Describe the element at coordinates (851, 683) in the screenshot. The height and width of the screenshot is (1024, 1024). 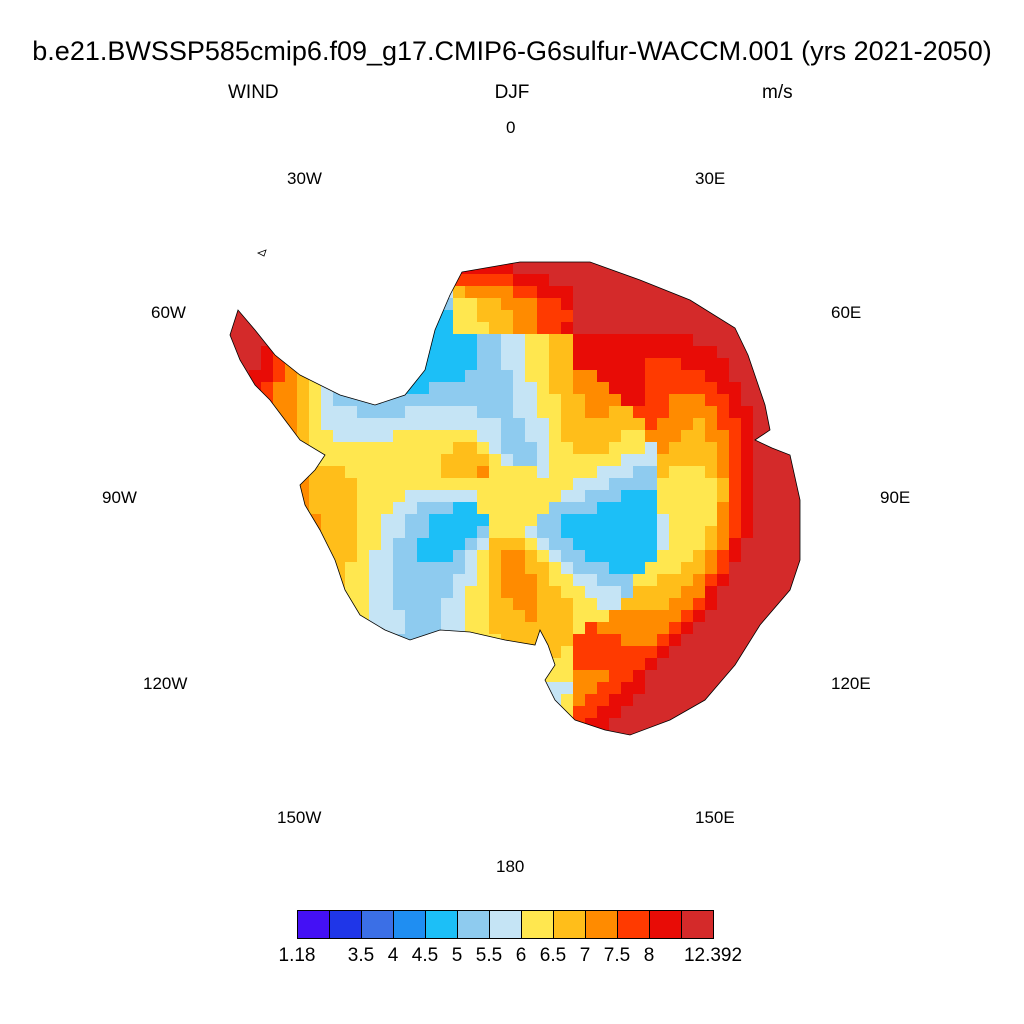
I see `lon-label-120e: 120E` at that location.